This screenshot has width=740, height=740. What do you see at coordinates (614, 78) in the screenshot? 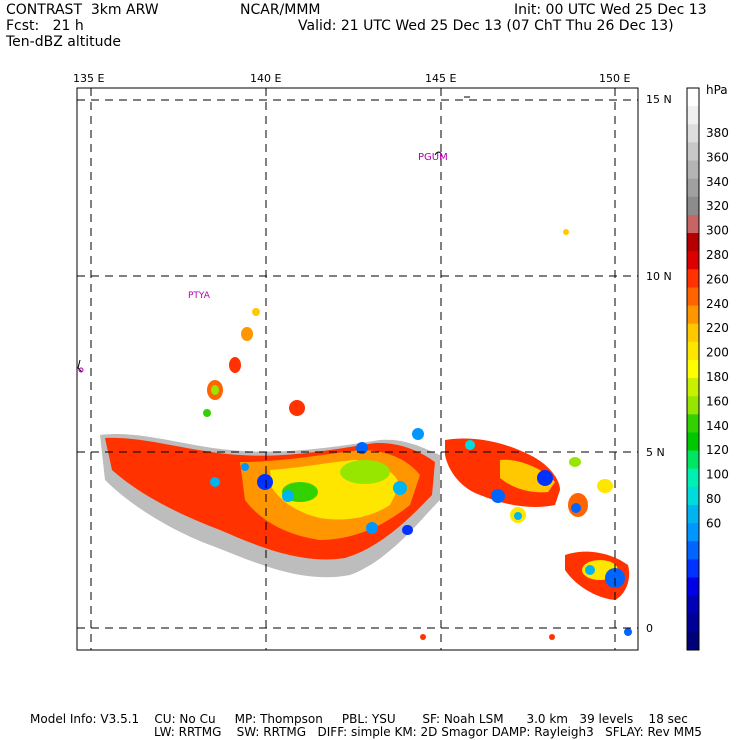
I see `lon-label: 150 E` at bounding box center [614, 78].